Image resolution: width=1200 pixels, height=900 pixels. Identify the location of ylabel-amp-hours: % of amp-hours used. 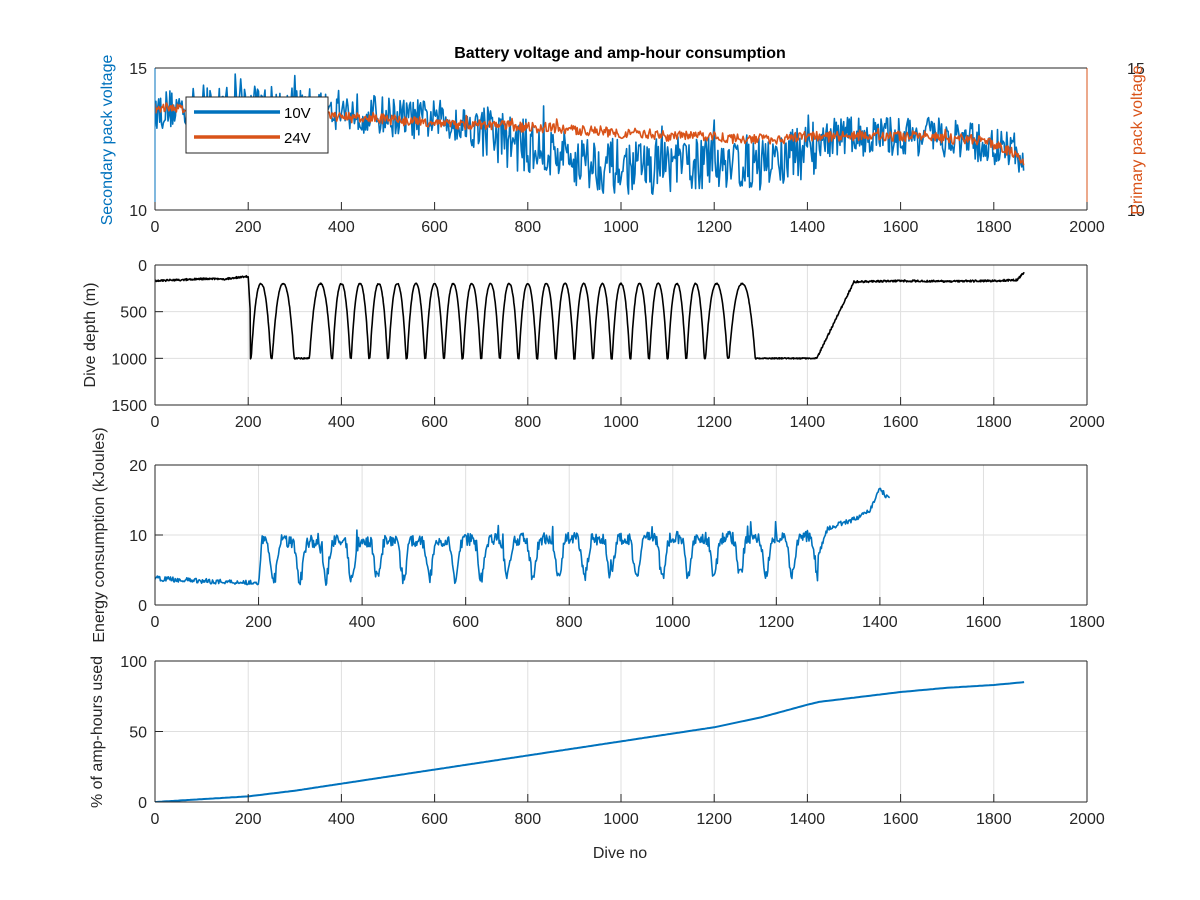
(97, 732).